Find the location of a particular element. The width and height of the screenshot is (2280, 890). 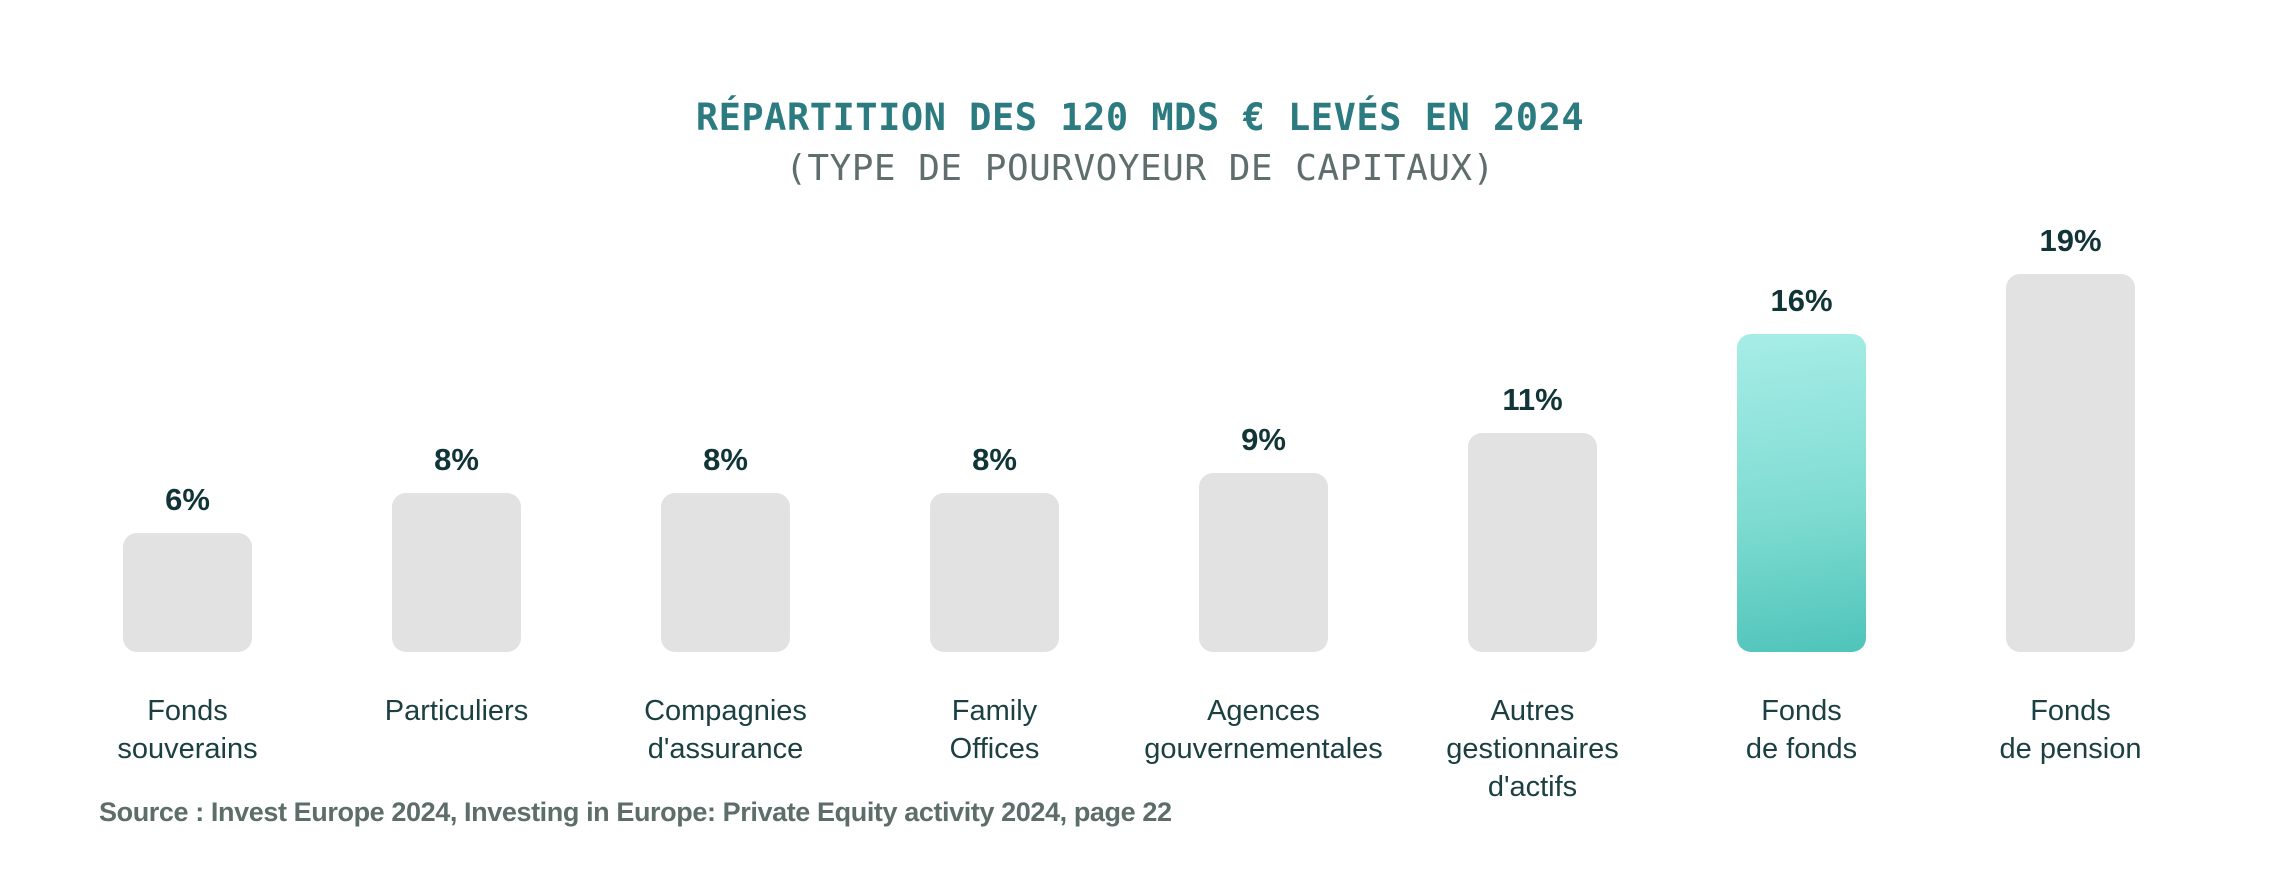

bar-category-label: Fonds de fonds is located at coordinates (1801, 730).